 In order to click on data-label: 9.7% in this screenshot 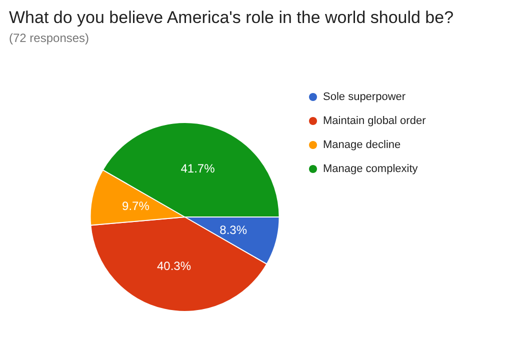, I will do `click(136, 206)`.